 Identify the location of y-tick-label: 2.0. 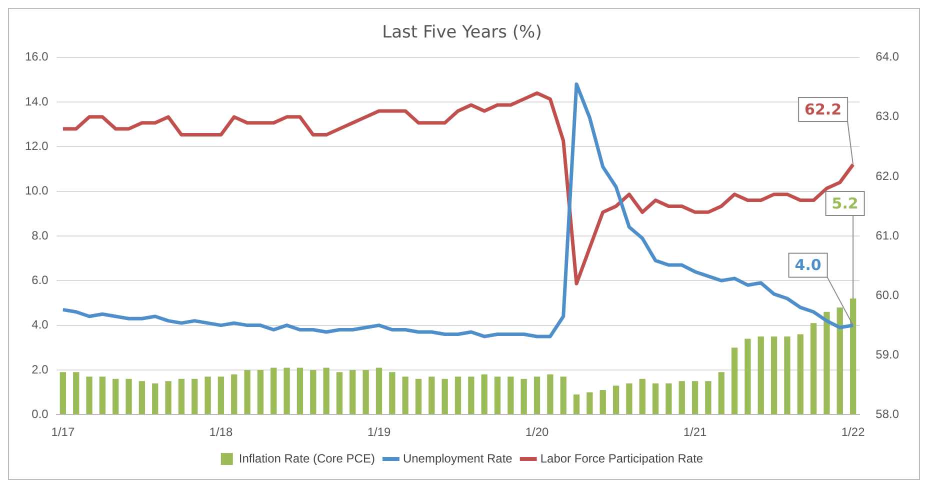
(40, 369).